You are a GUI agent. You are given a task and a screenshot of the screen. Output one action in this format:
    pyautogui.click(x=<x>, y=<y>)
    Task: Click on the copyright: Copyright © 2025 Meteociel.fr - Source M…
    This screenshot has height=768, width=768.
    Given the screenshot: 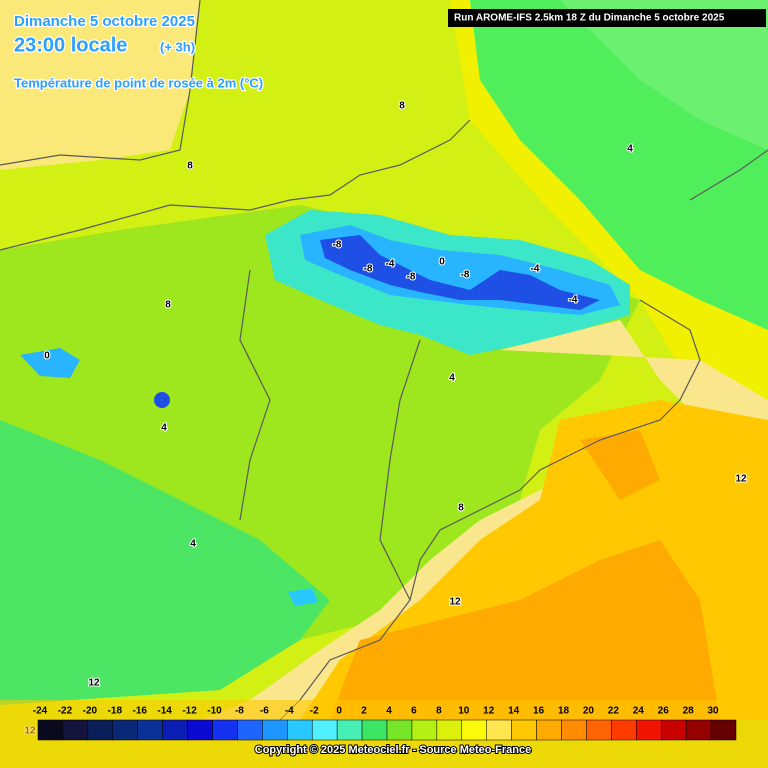 What is the action you would take?
    pyautogui.click(x=393, y=750)
    